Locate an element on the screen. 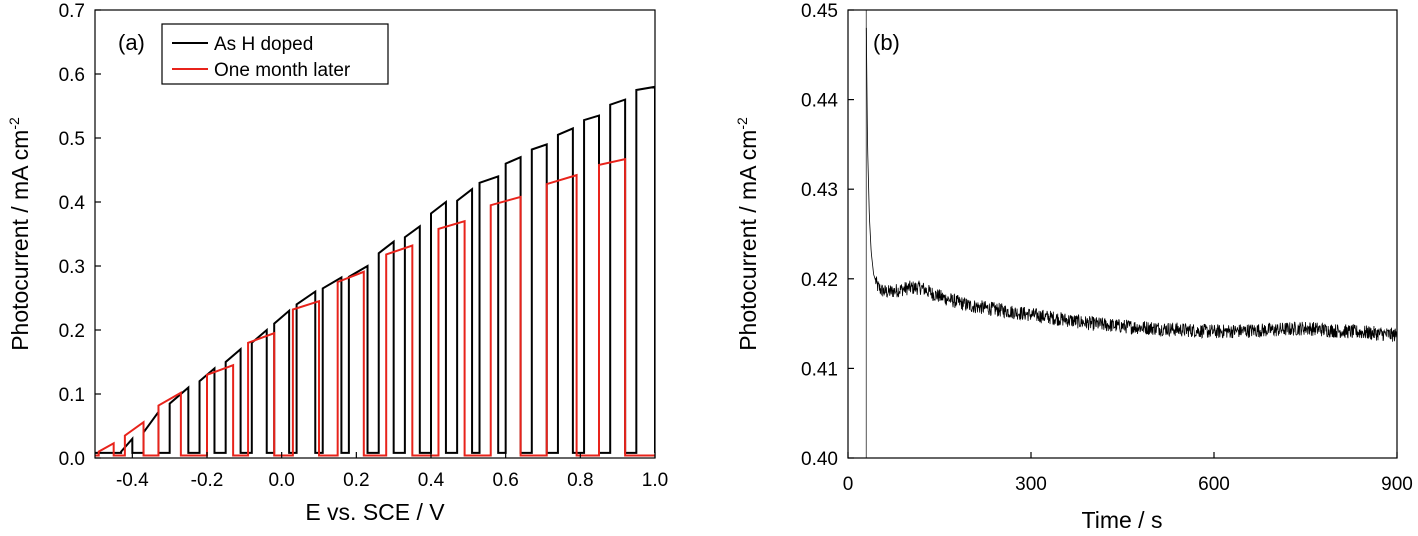 The width and height of the screenshot is (1418, 536). panel-b-y-axis-label-main: Photocurrent / mA cm is located at coordinates (748, 240).